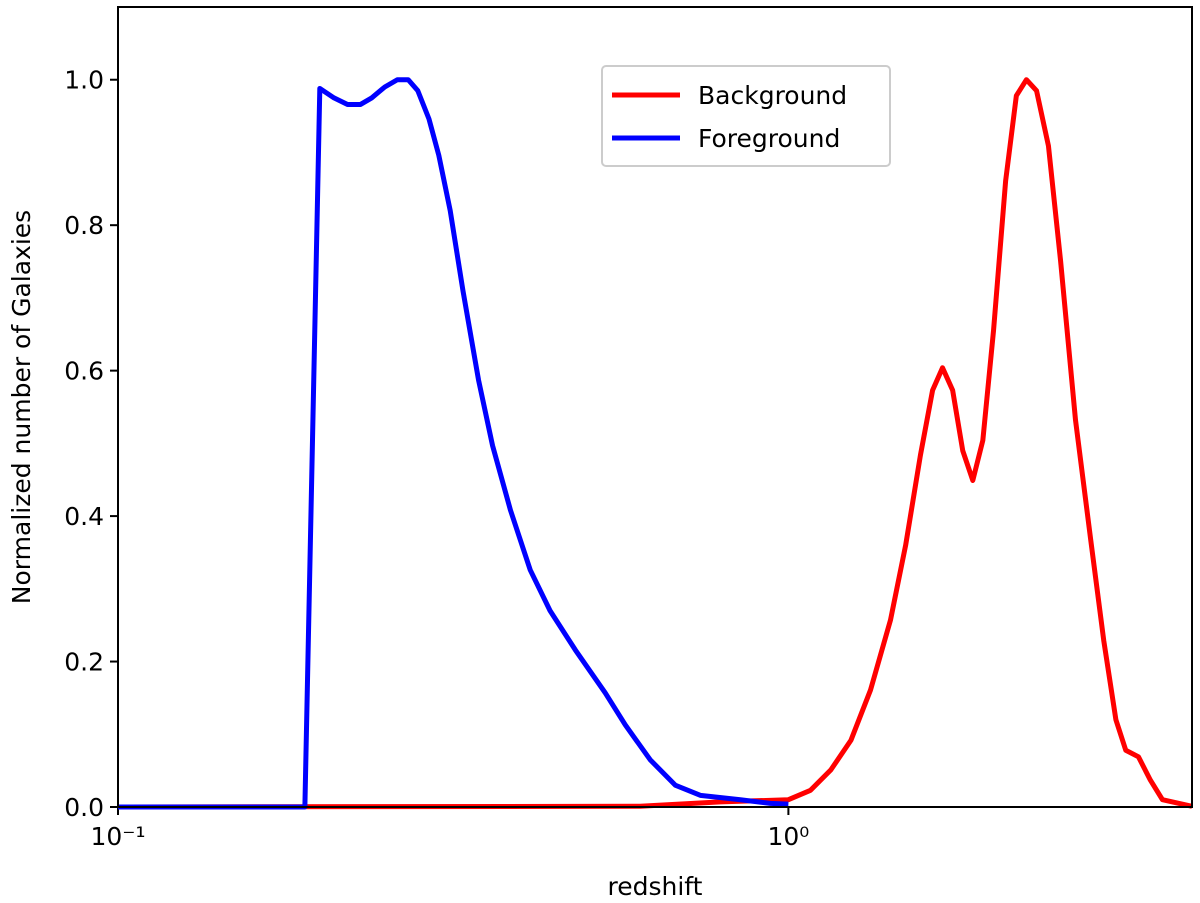  I want to click on y-tick-label: 0.6, so click(84, 371).